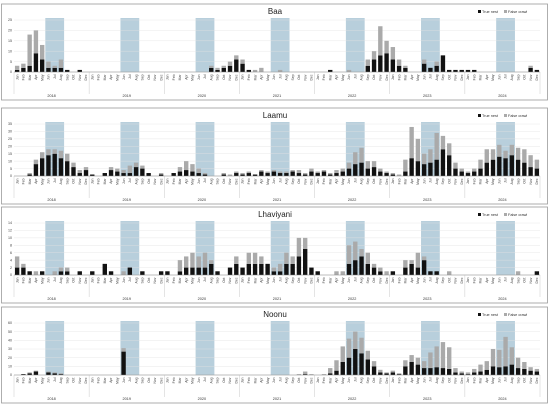 The width and height of the screenshot is (550, 408). What do you see at coordinates (355, 45) in the screenshot?
I see `season-band` at bounding box center [355, 45].